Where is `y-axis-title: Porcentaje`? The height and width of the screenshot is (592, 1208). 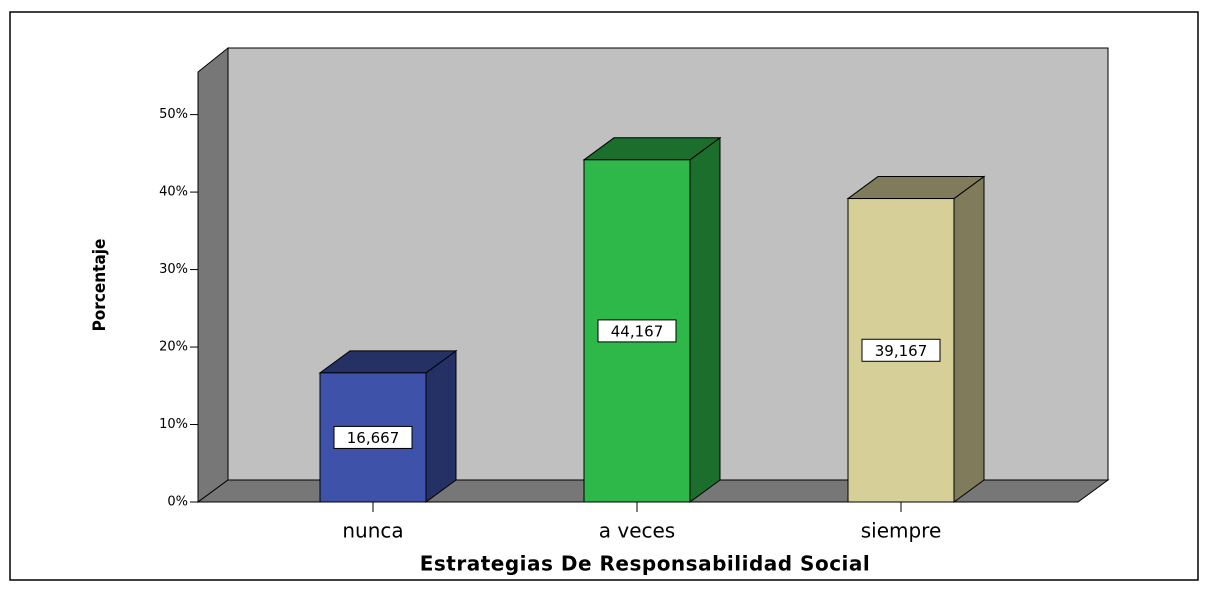
y-axis-title: Porcentaje is located at coordinates (100, 285).